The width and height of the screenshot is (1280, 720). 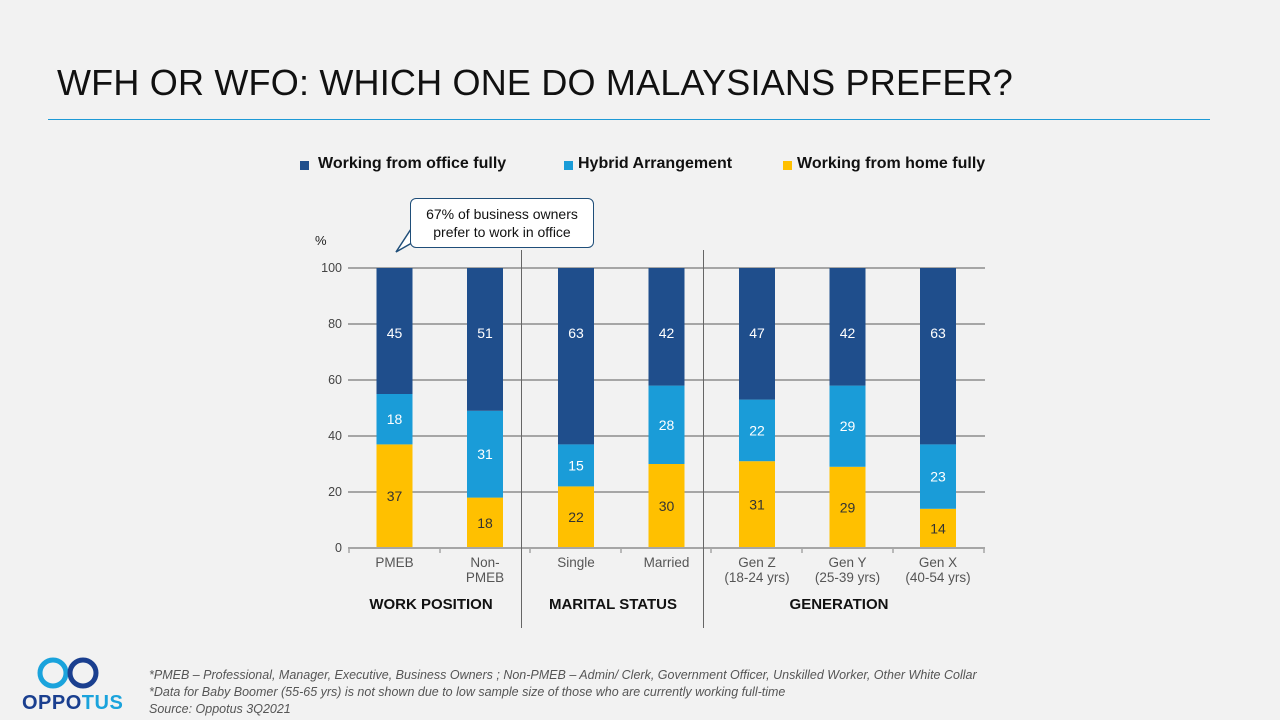 What do you see at coordinates (485, 577) in the screenshot?
I see `x-category-label-1-line-1: PMEB` at bounding box center [485, 577].